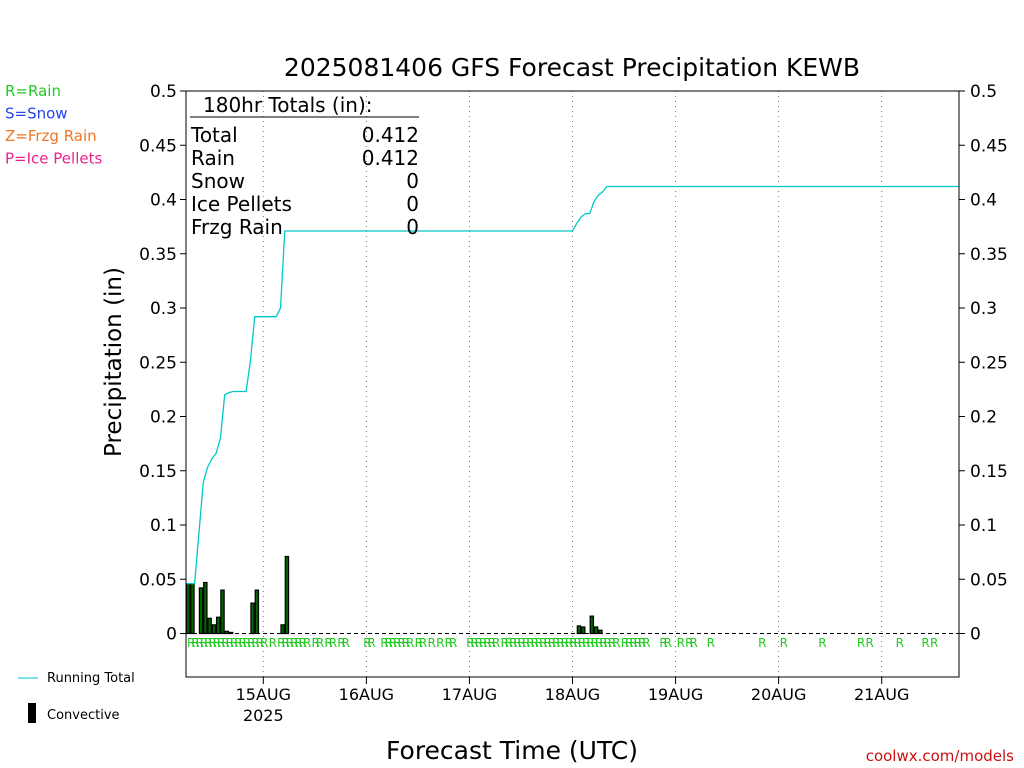  What do you see at coordinates (163, 201) in the screenshot?
I see `y-tick-label-left: 0.4` at bounding box center [163, 201].